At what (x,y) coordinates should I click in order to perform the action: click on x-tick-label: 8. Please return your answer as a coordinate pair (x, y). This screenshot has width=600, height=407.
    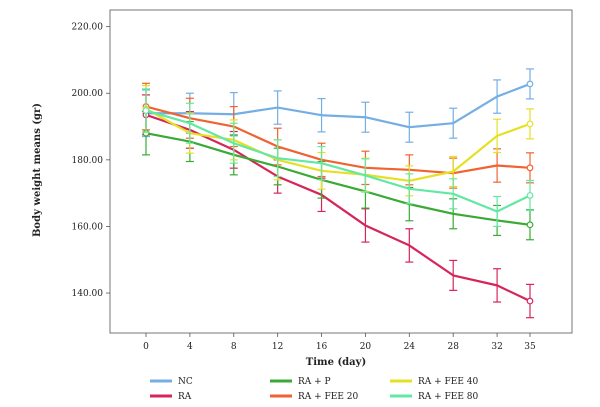
    Looking at the image, I should click on (234, 347).